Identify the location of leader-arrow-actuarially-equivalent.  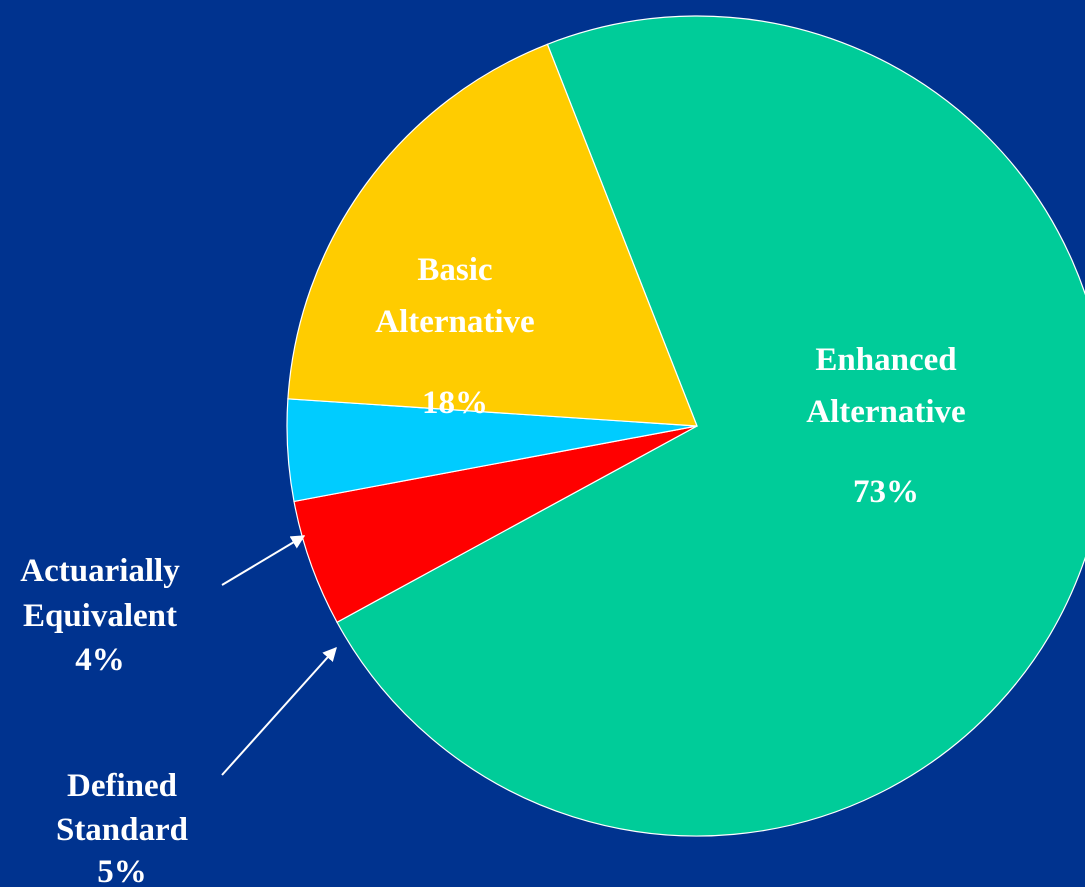
(263, 560).